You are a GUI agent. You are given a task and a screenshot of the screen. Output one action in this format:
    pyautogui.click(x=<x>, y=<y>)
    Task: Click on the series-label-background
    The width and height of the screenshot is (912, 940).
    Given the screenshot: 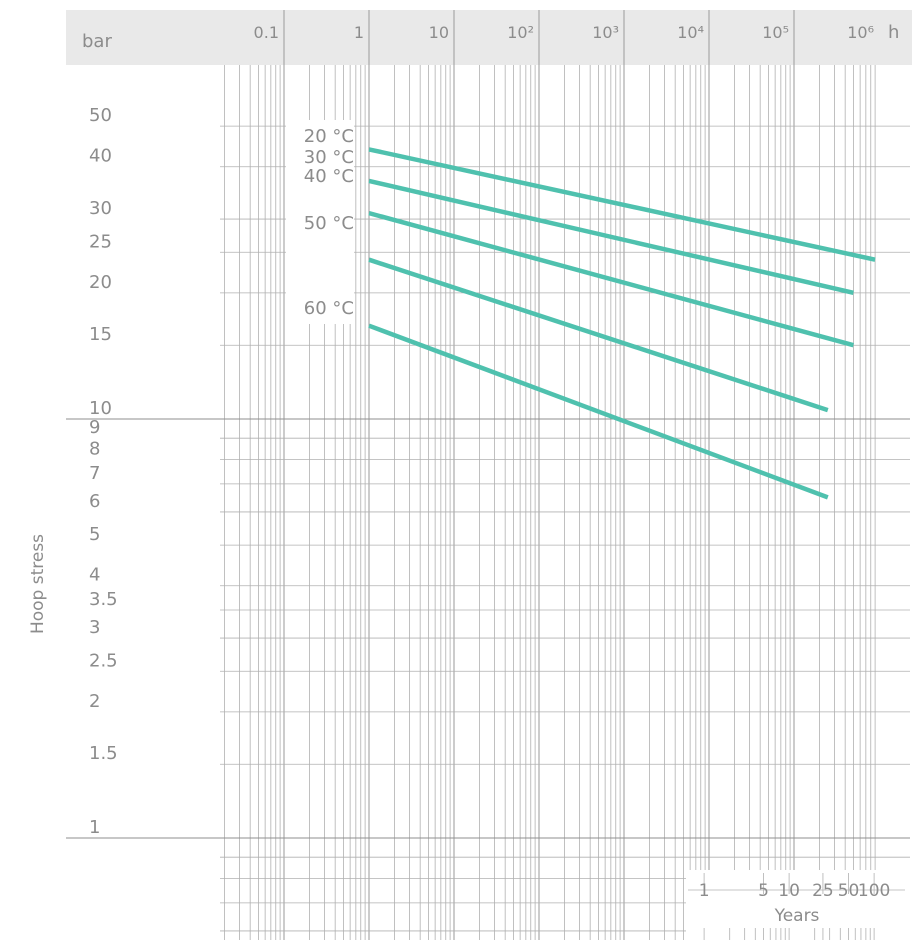 What is the action you would take?
    pyautogui.click(x=320, y=222)
    